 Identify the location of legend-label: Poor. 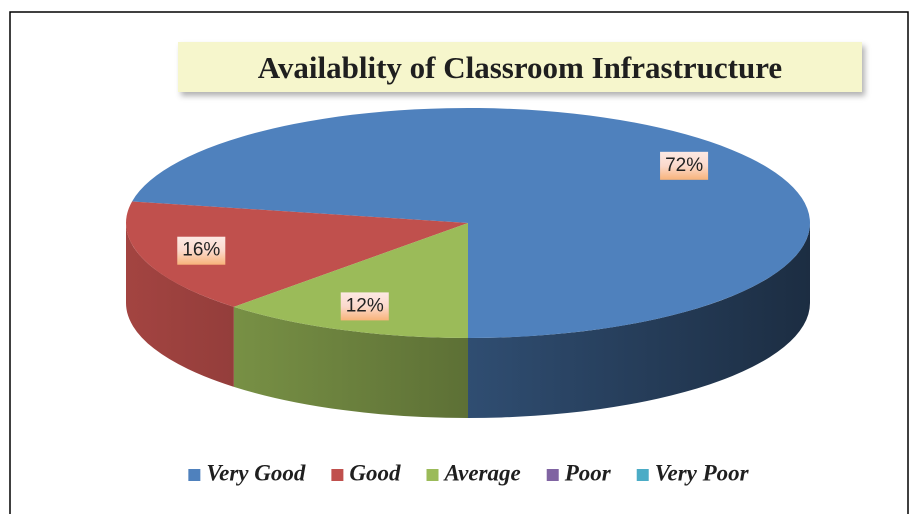
(588, 472).